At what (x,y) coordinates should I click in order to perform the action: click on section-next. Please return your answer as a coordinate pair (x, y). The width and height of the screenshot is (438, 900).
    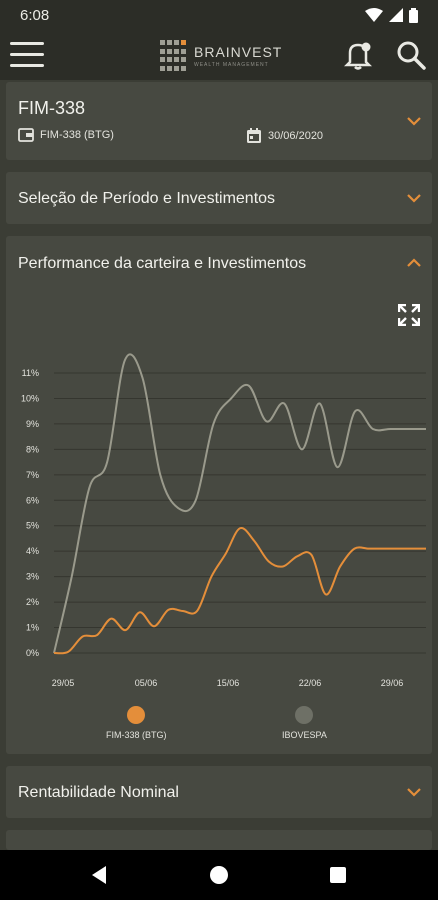
    Looking at the image, I should click on (219, 840).